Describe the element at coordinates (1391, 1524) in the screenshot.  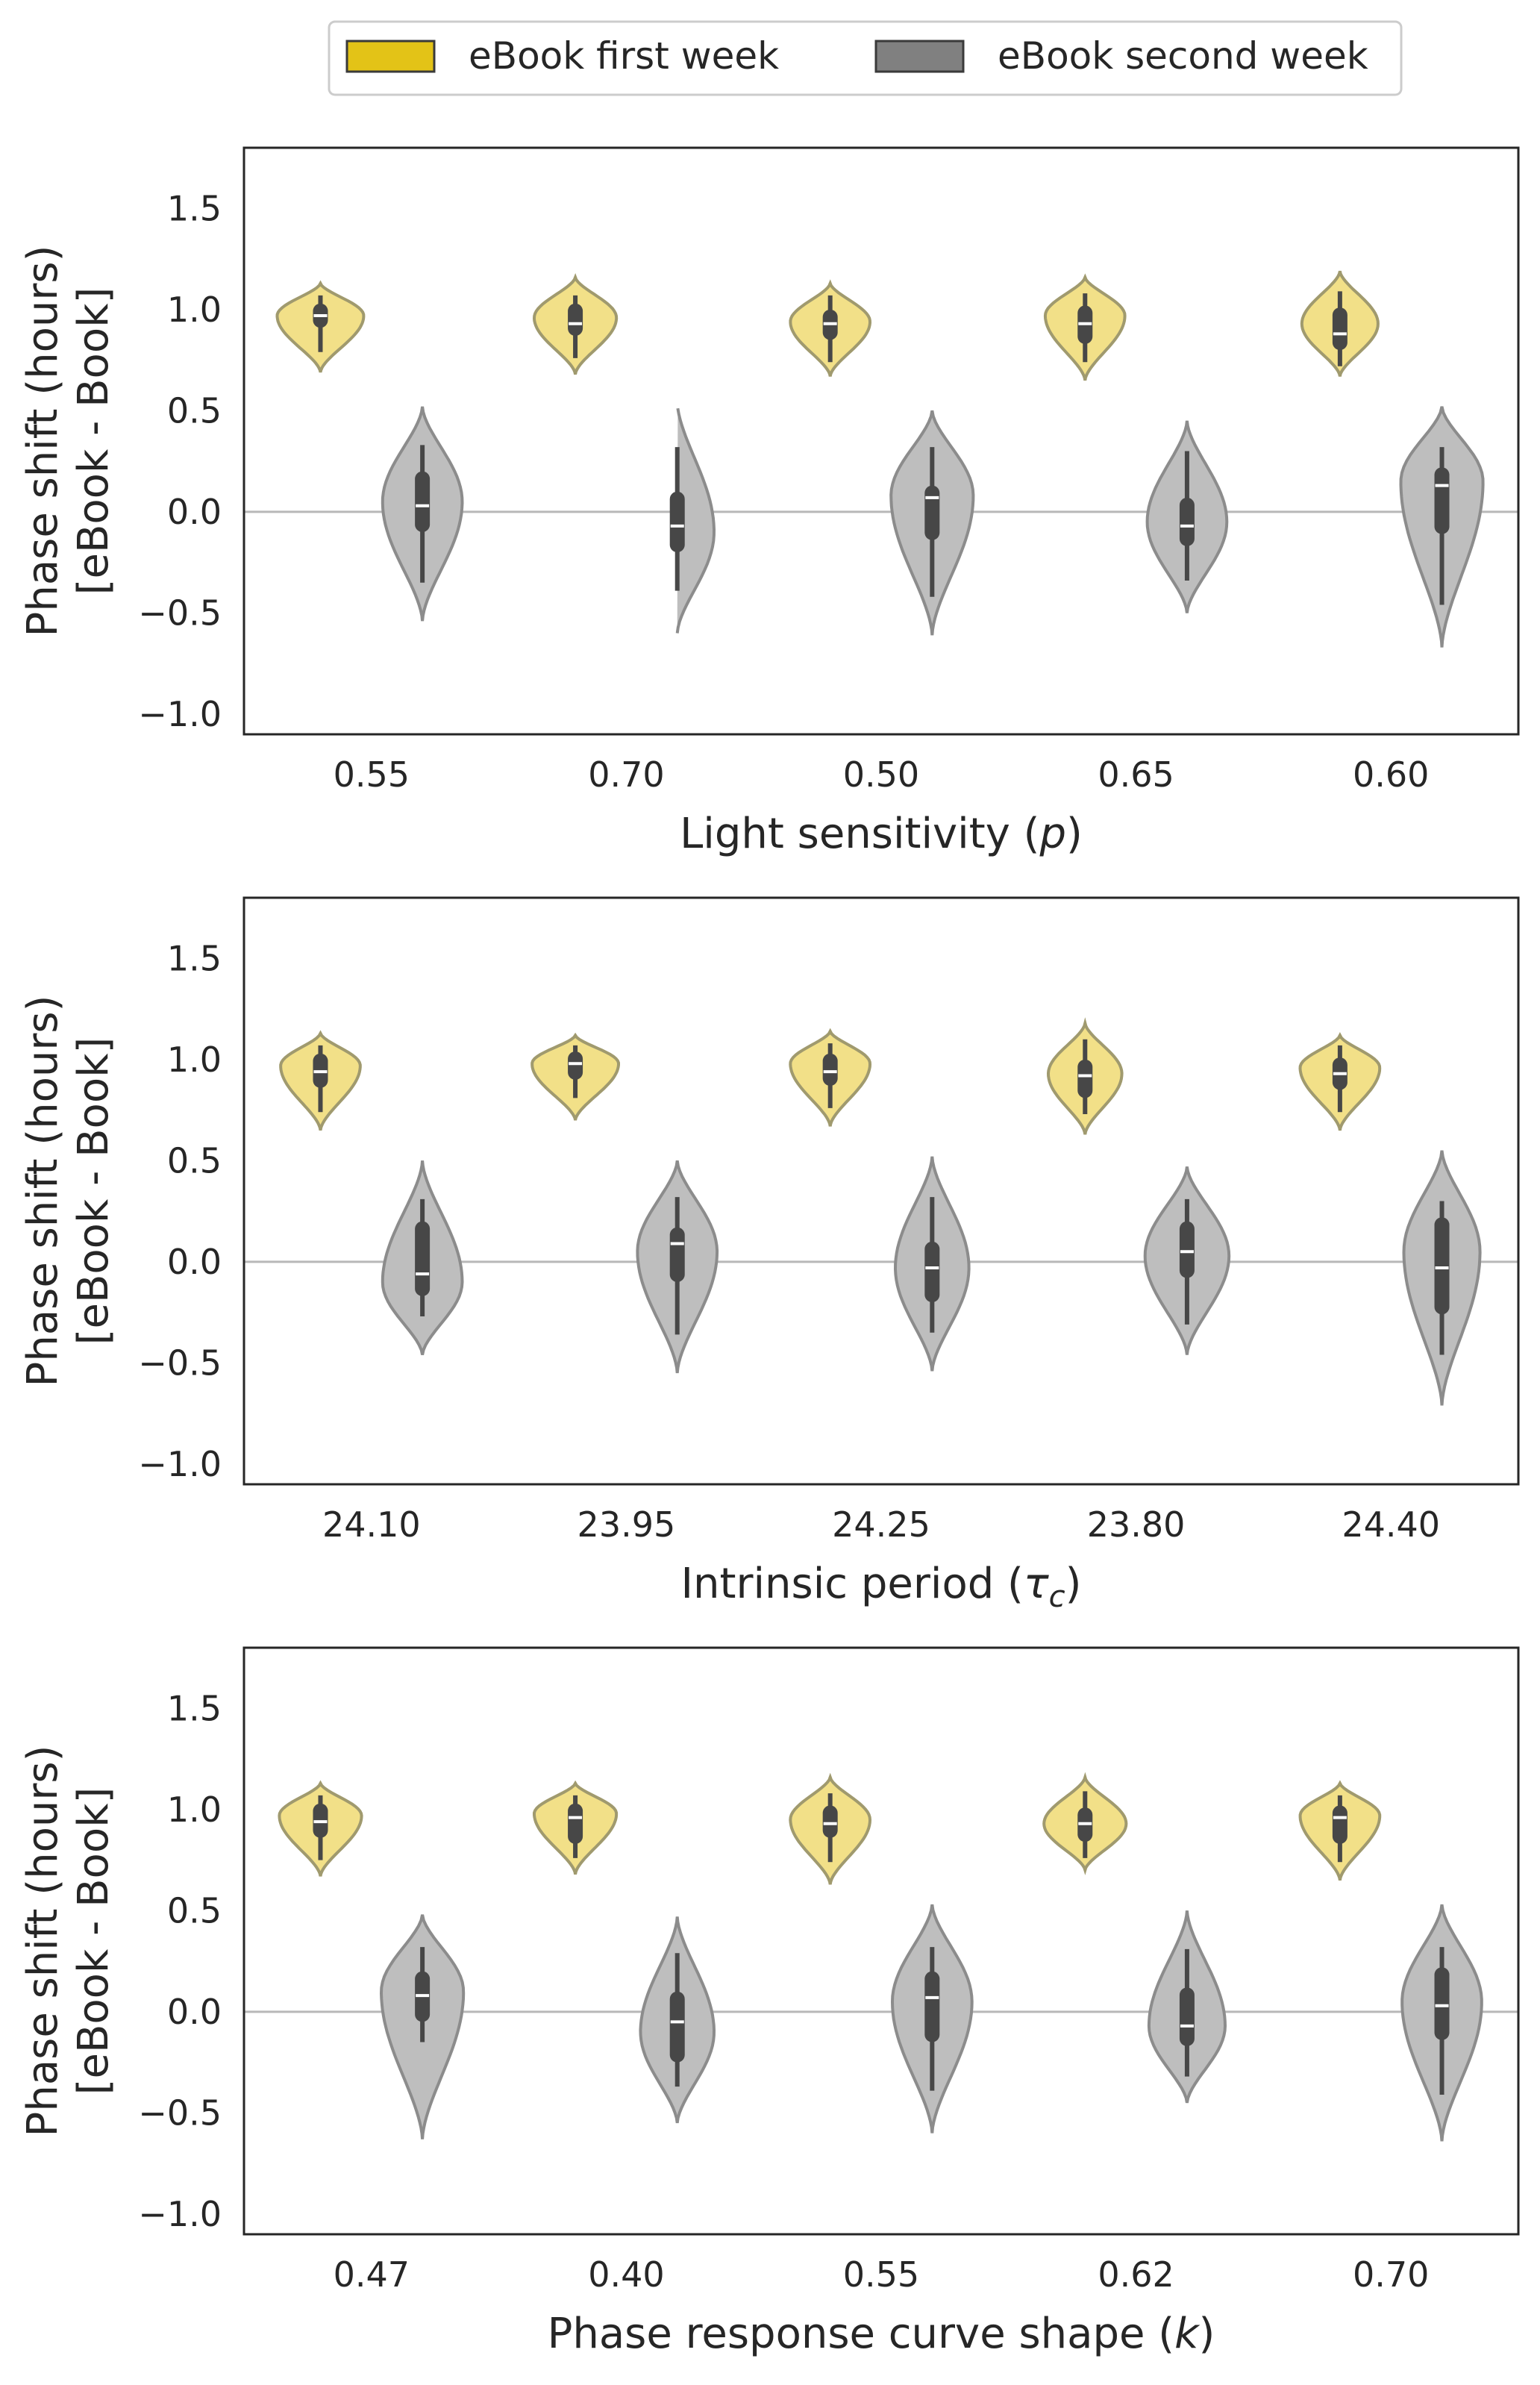
I see `x-tick-label: 24.40` at that location.